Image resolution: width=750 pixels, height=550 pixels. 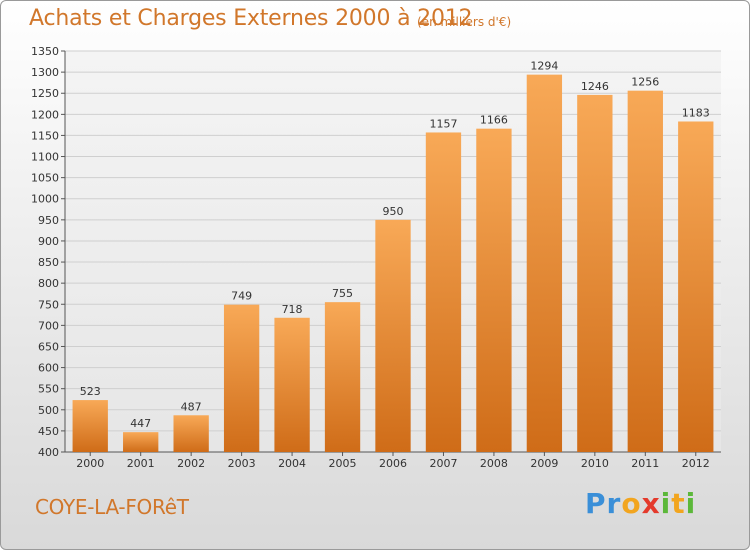 I want to click on x-tick-label: 2006, so click(x=393, y=463).